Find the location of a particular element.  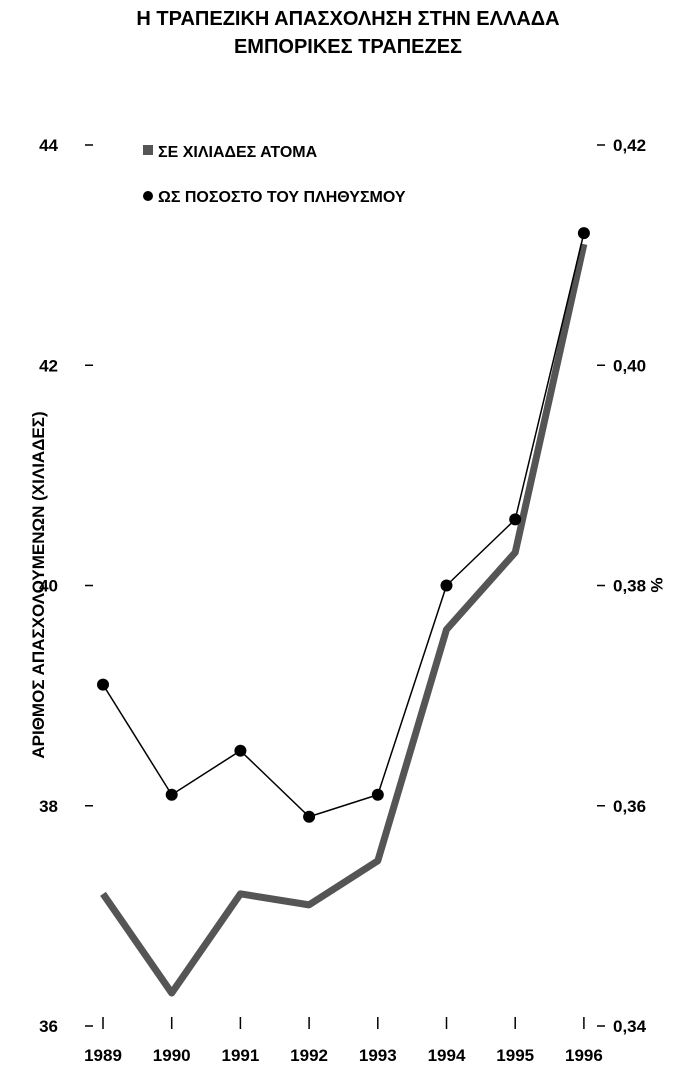

x-tick-label: 1992 is located at coordinates (309, 1055).